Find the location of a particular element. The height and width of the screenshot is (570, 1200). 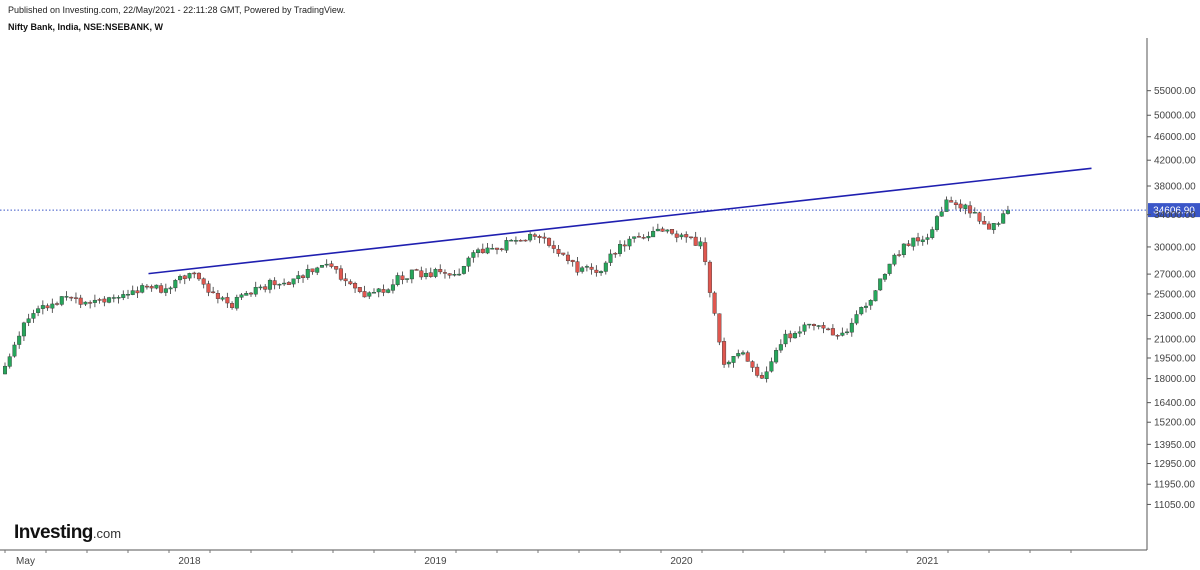

y-tick-label: 11050.00 is located at coordinates (1174, 505).